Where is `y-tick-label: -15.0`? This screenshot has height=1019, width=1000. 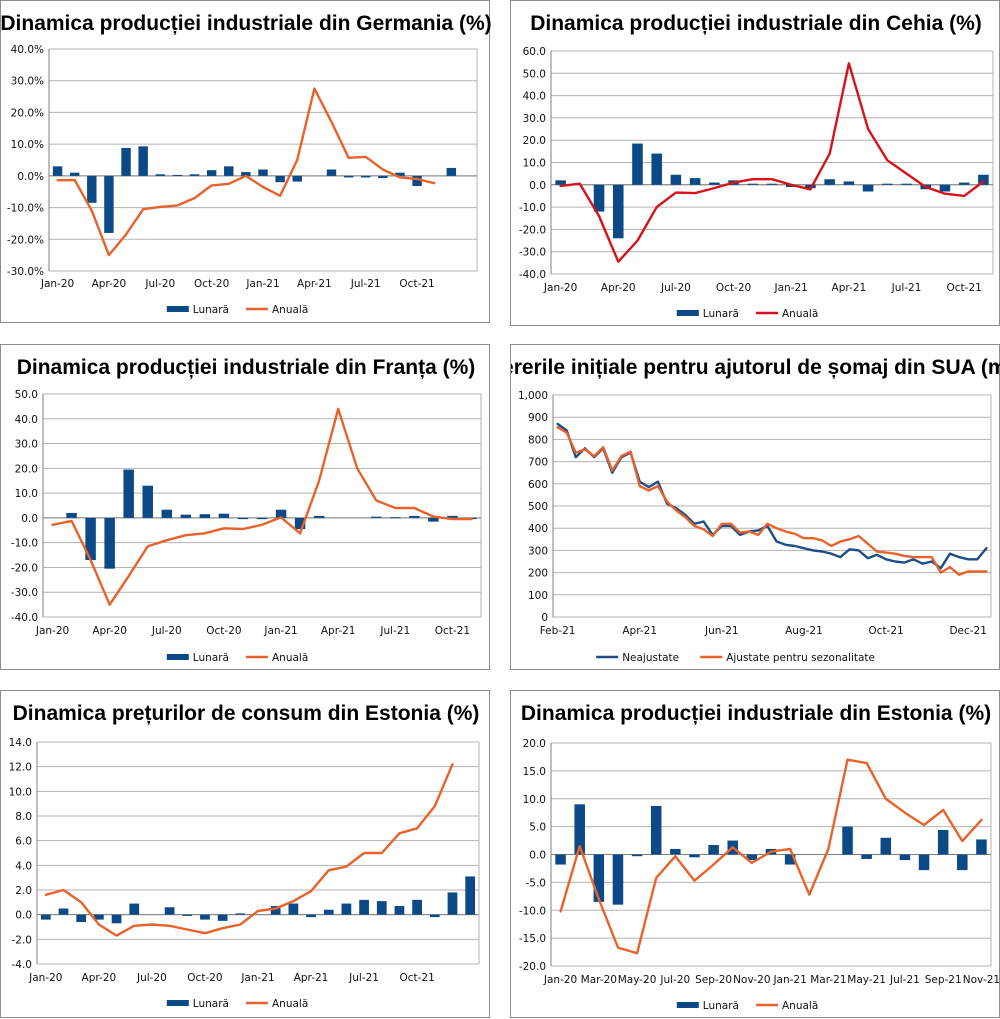 y-tick-label: -15.0 is located at coordinates (532, 939).